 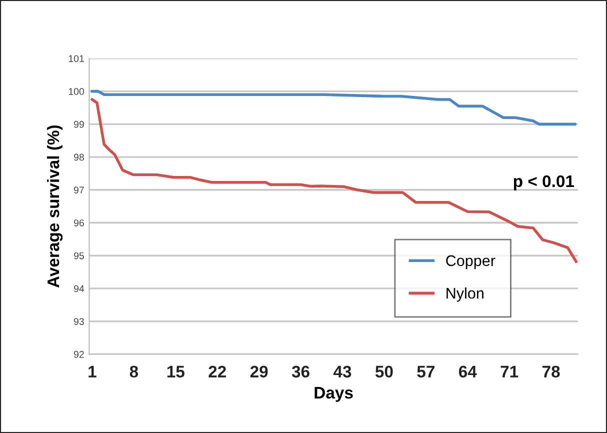 I want to click on x-tick-label: 8, so click(x=134, y=372).